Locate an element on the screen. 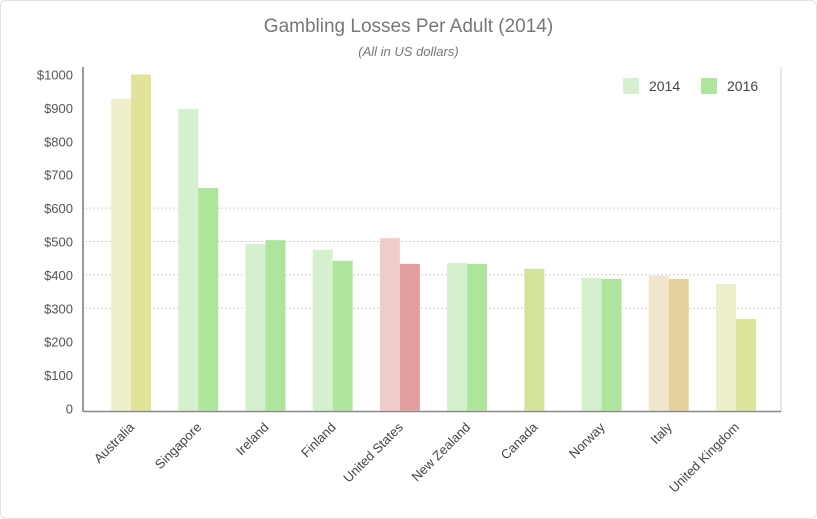  x-tick-label: Finland is located at coordinates (318, 440).